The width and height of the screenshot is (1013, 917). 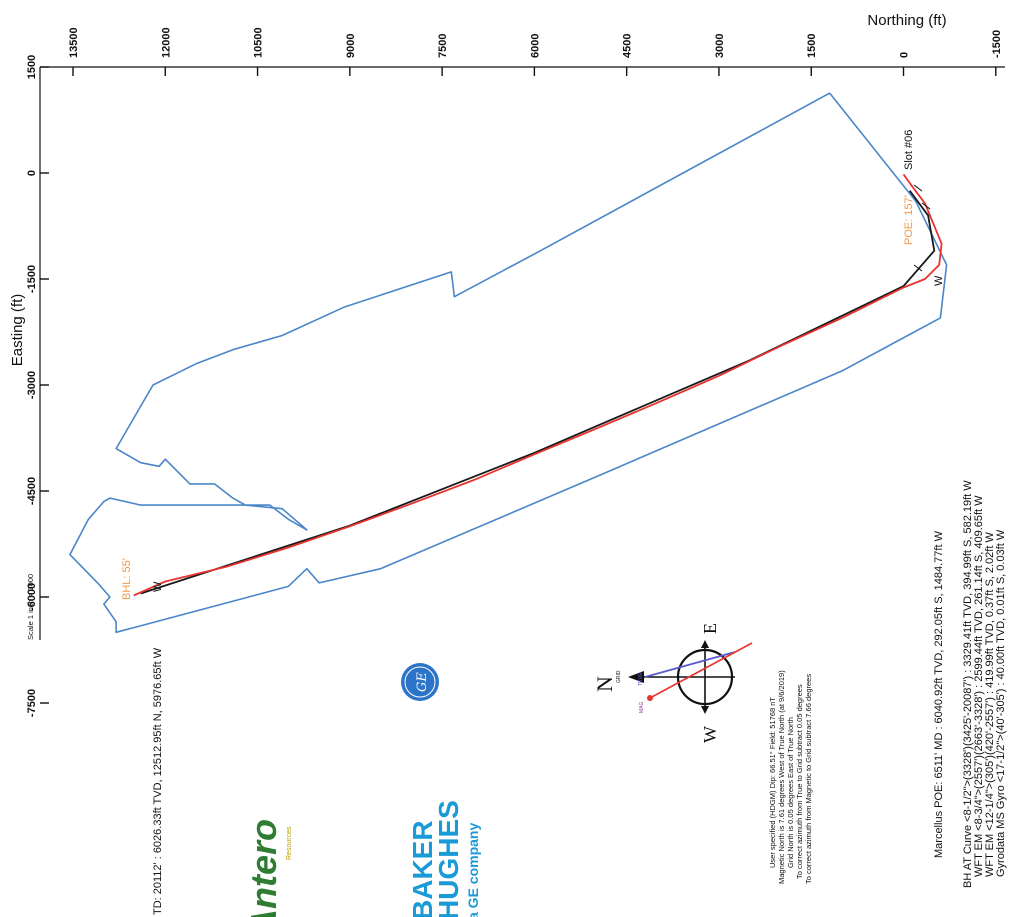 What do you see at coordinates (604, 684) in the screenshot?
I see `compass-north-label: N` at bounding box center [604, 684].